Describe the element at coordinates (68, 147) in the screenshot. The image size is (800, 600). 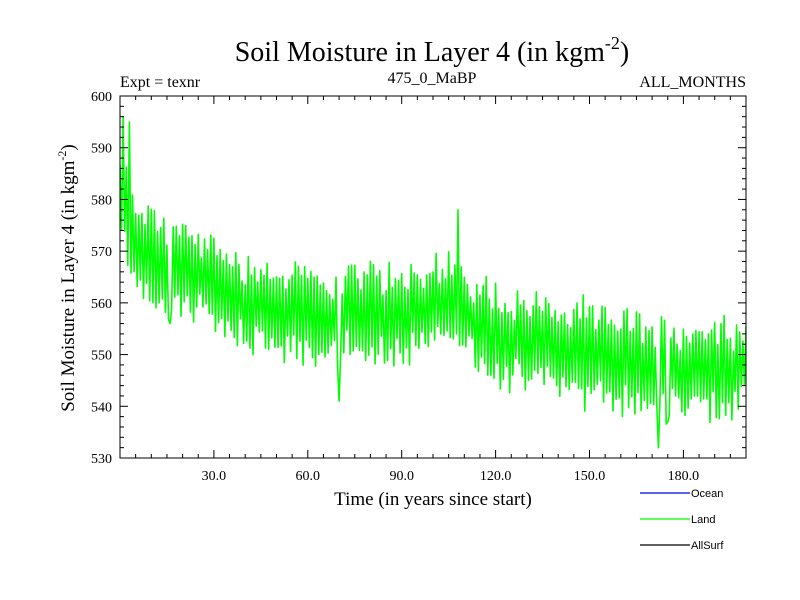
I see `y-axis-label-close: )` at that location.